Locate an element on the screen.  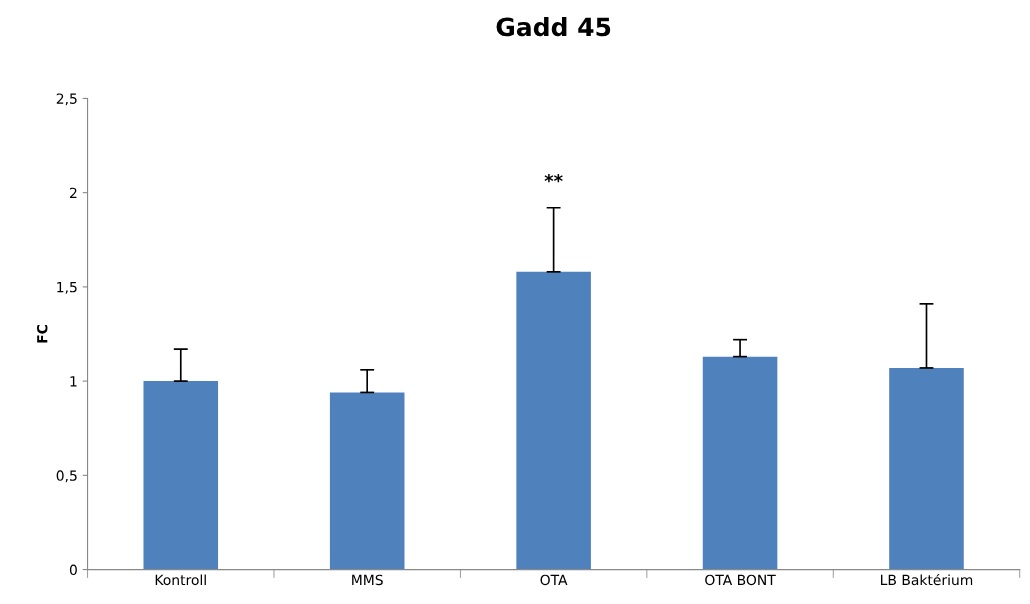
y-tick-label: 2,5 is located at coordinates (66, 99).